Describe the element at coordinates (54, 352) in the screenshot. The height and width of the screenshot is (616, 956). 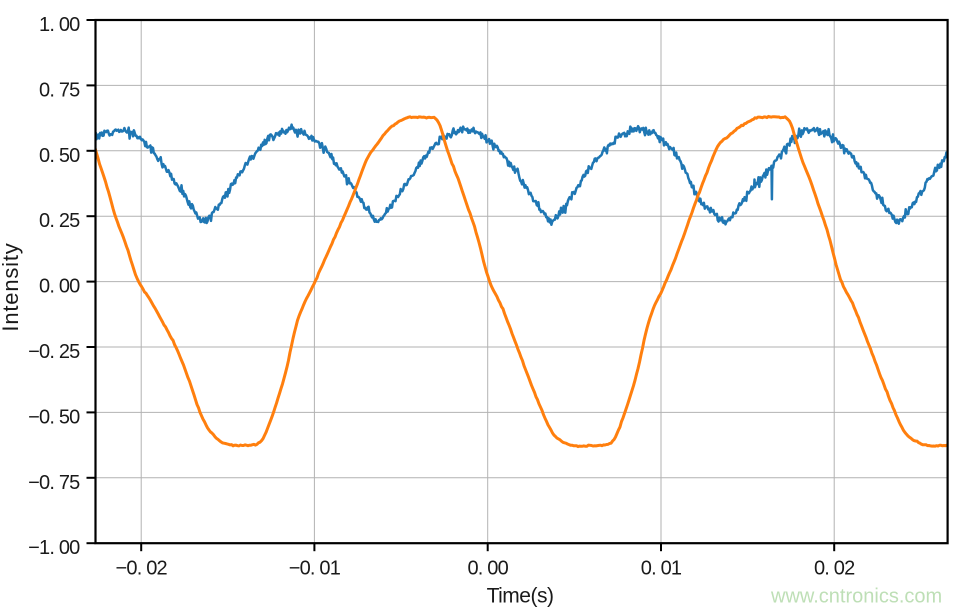
I see `svg-text: −0. 25` at that location.